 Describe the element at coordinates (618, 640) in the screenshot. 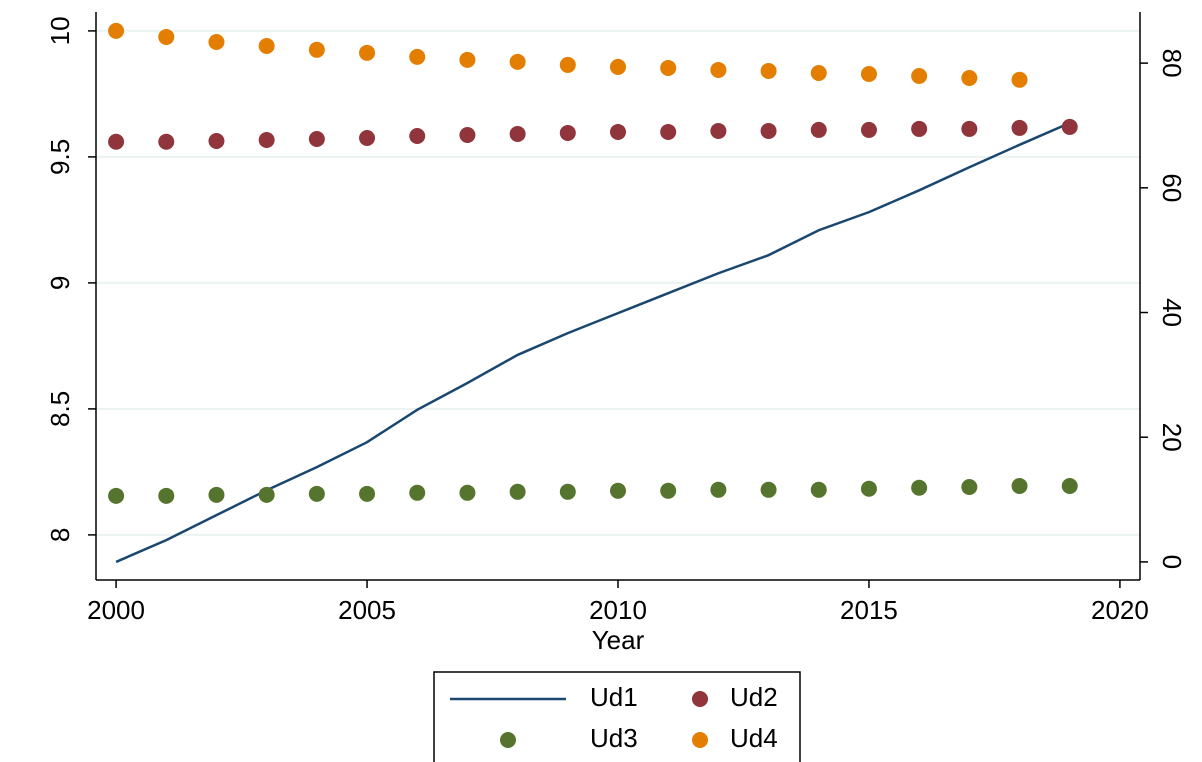

I see `x-axis-title: Year` at that location.